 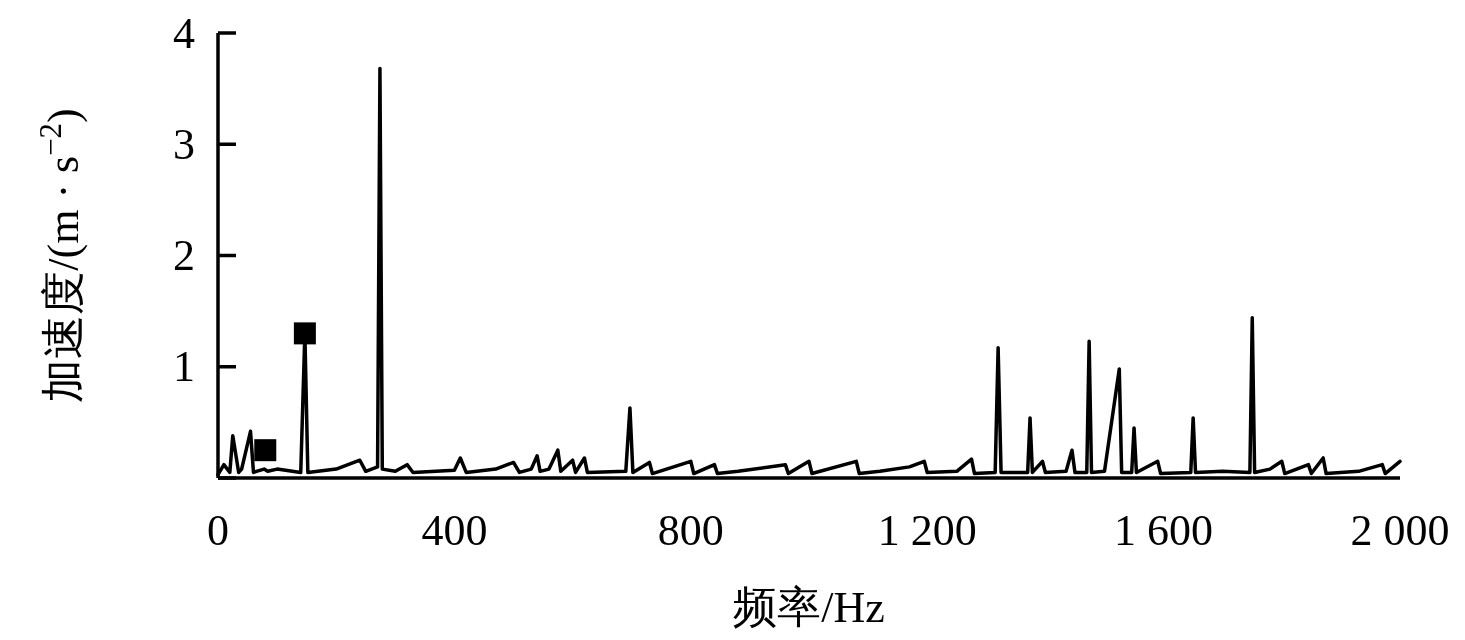 I want to click on x-tick-label: 1 200, so click(x=927, y=530).